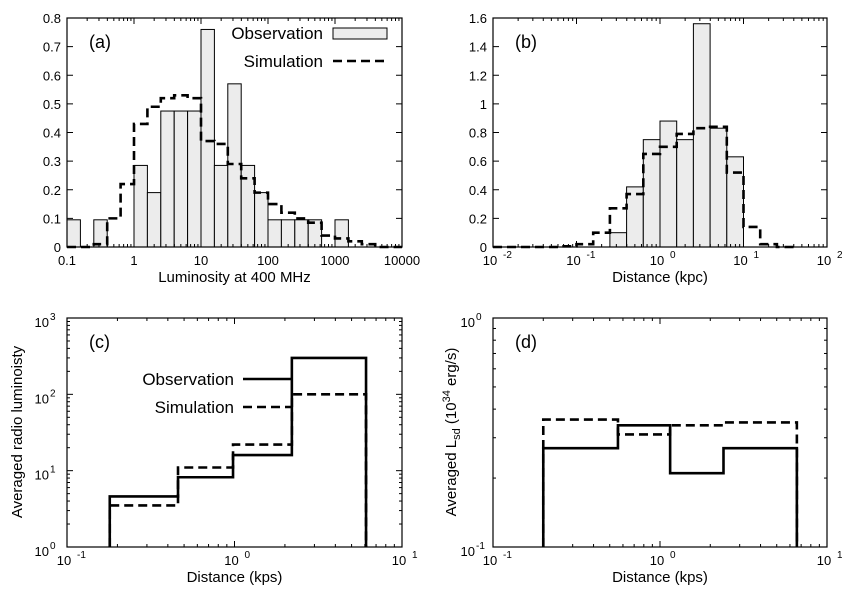  What do you see at coordinates (660, 277) in the screenshot?
I see `x-axis-label: Distance (kpc)` at bounding box center [660, 277].